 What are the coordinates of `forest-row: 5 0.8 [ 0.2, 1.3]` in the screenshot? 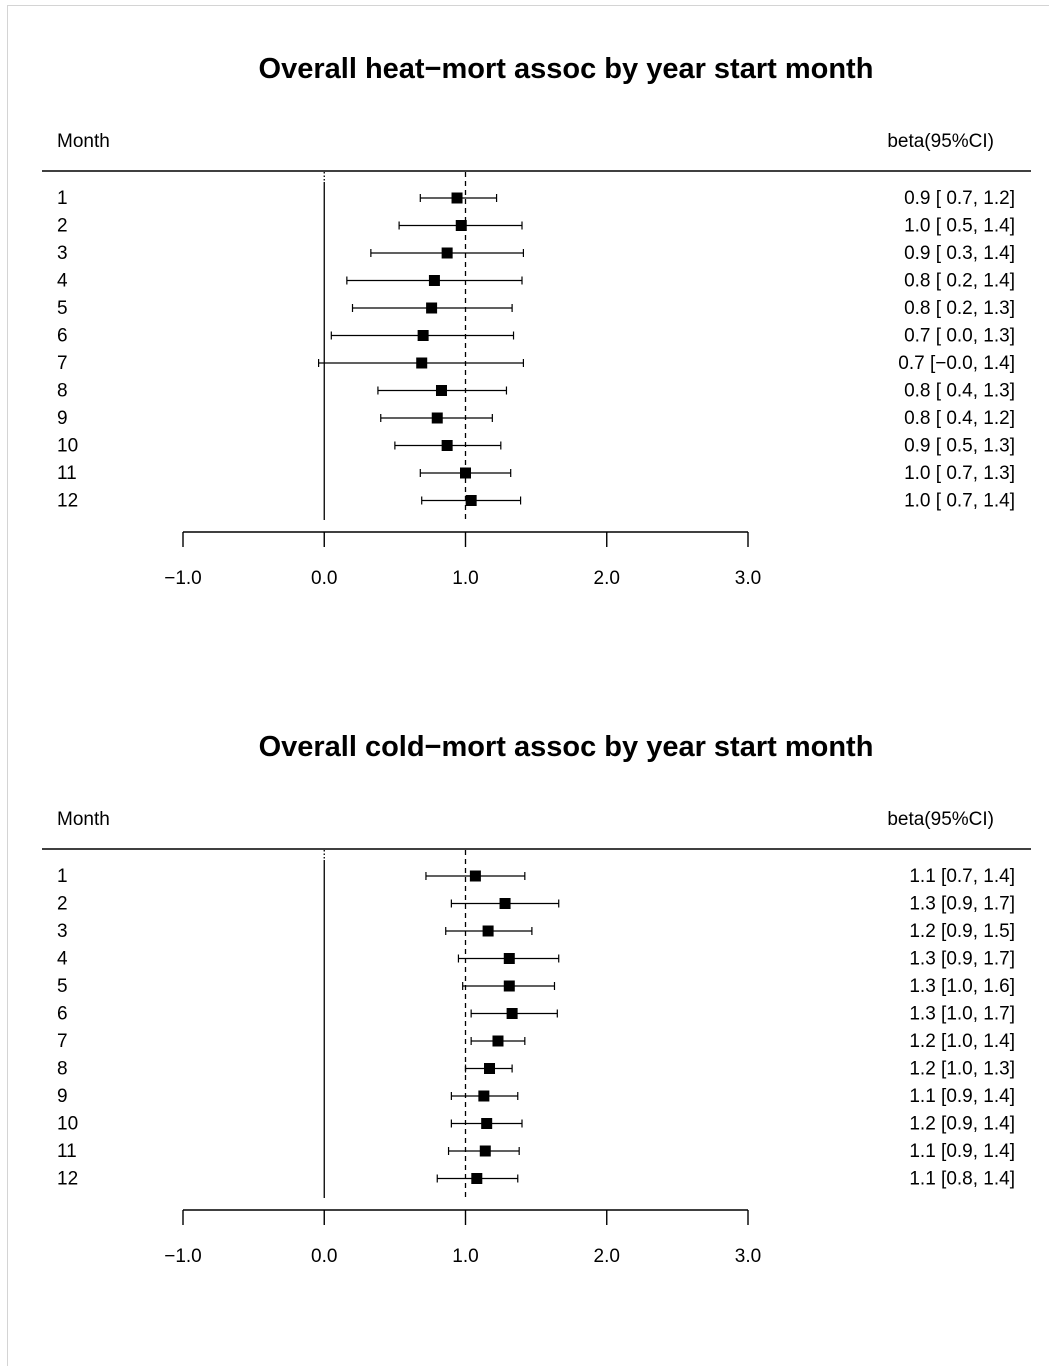 It's located at (536, 308).